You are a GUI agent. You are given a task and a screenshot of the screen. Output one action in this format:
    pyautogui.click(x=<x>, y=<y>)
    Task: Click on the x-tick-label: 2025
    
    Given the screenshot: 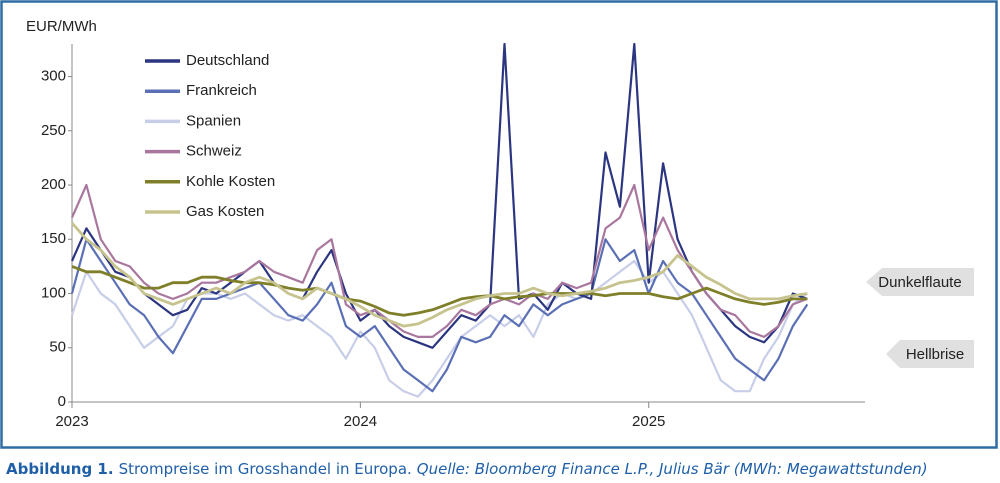 What is the action you would take?
    pyautogui.click(x=648, y=421)
    